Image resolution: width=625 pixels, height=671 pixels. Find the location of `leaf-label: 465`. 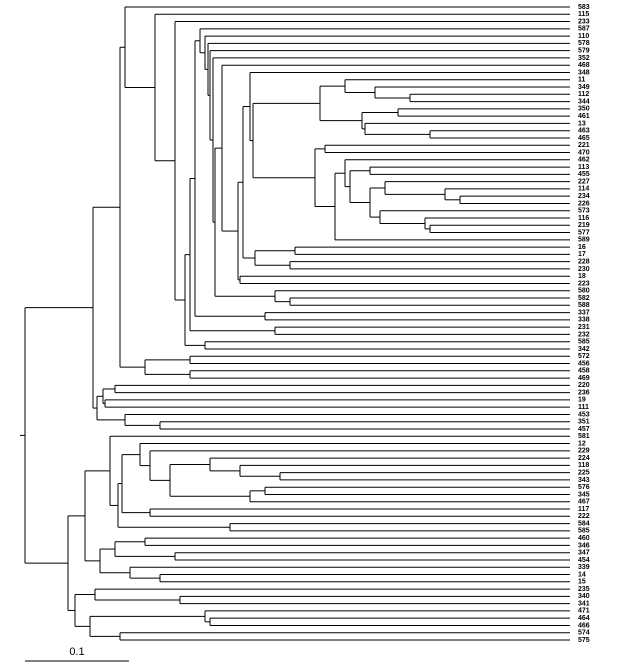

leaf-label: 465 is located at coordinates (584, 138).